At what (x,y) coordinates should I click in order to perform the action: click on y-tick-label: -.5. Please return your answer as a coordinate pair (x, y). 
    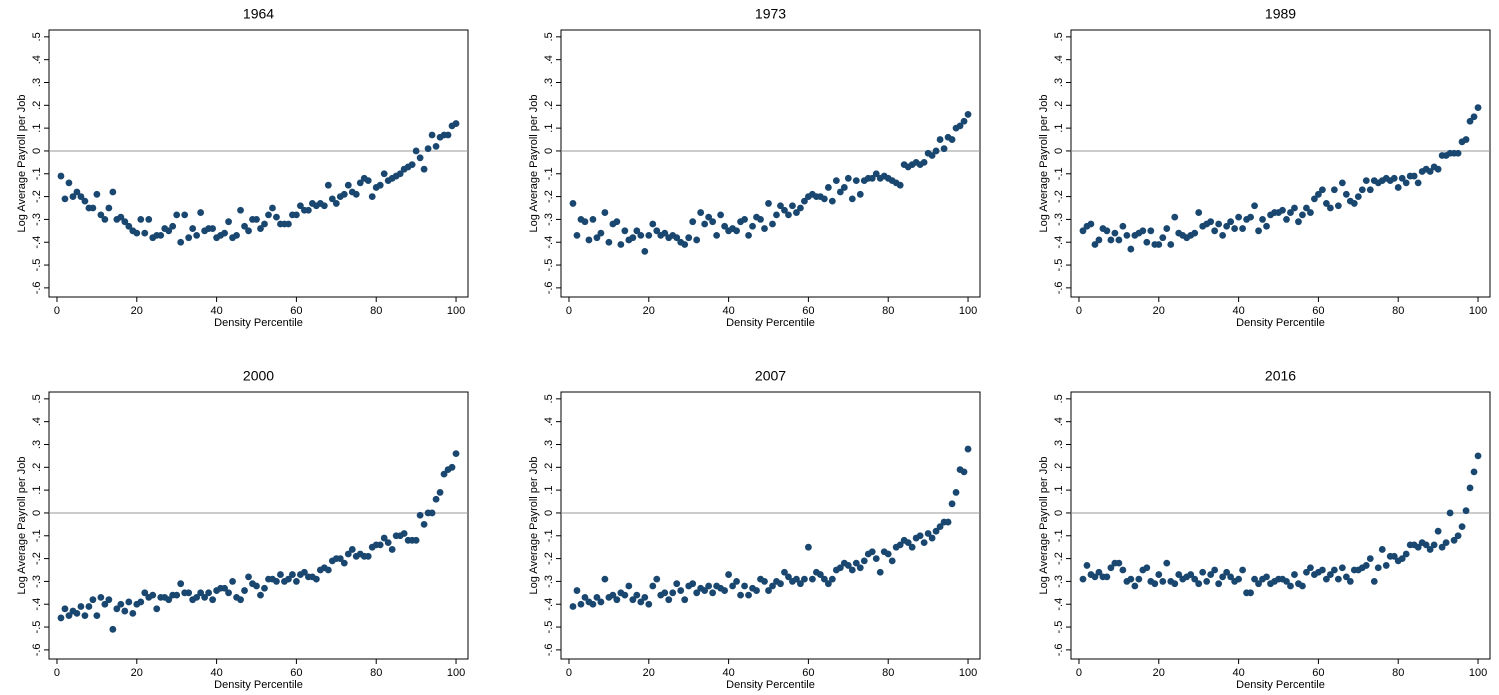
    Looking at the image, I should click on (1059, 265).